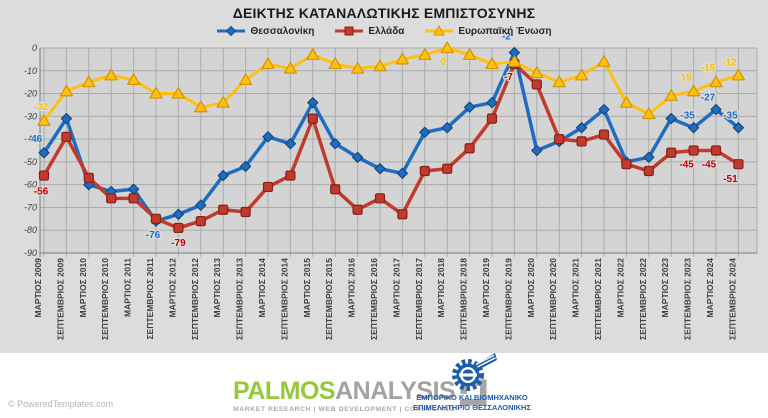  What do you see at coordinates (730, 179) in the screenshot?
I see `data-point-label: -51` at bounding box center [730, 179].